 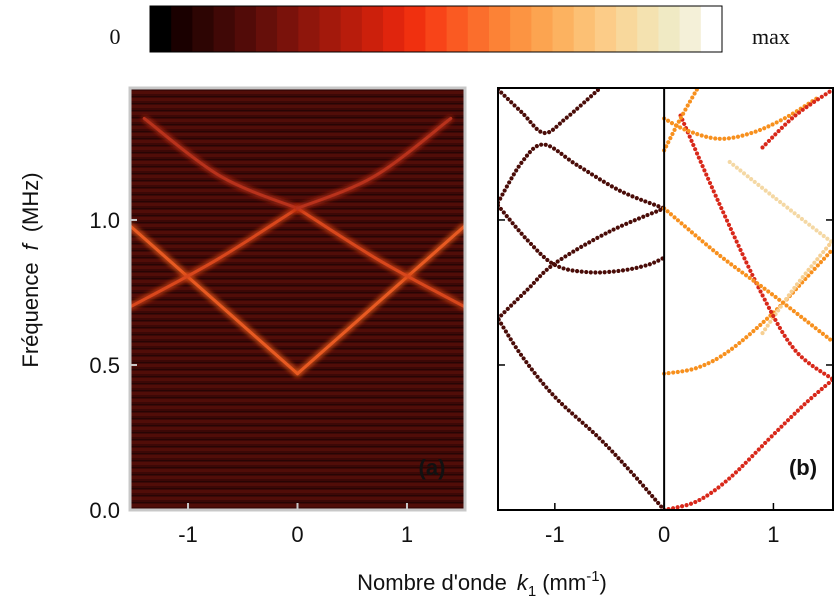 What do you see at coordinates (115, 36) in the screenshot?
I see `colorbar-min-label: 0` at bounding box center [115, 36].